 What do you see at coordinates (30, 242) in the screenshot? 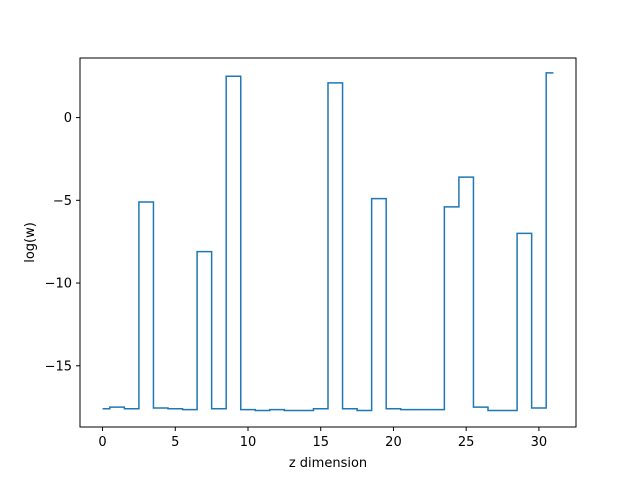
I see `y-axis-label: log(w)` at bounding box center [30, 242].